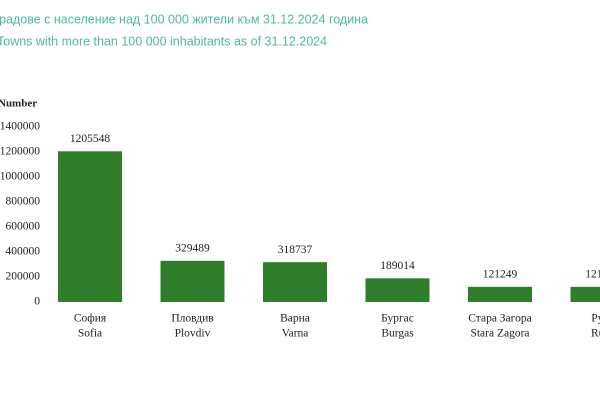  What do you see at coordinates (23, 252) in the screenshot?
I see `y-tick-label: 400000` at bounding box center [23, 252].